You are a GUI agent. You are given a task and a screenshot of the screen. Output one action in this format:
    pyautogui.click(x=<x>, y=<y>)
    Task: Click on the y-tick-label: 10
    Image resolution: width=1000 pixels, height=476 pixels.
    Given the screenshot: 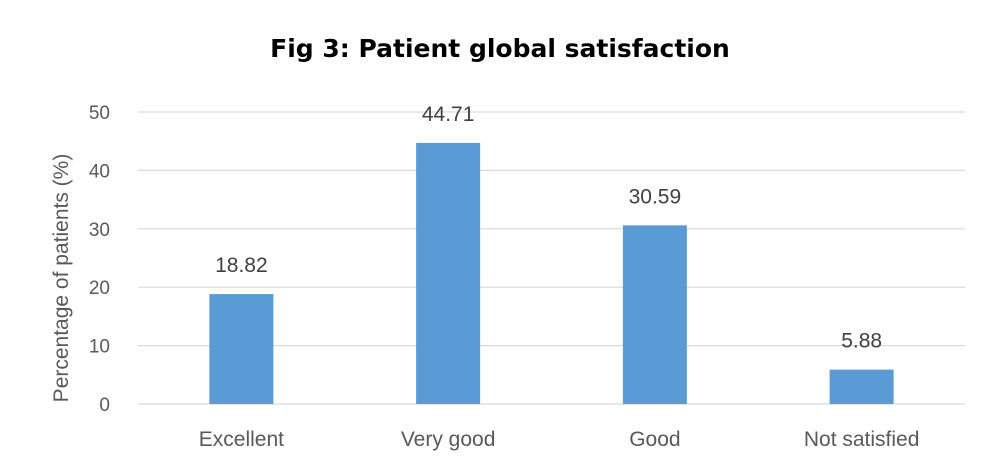 What is the action you would take?
    pyautogui.click(x=99, y=347)
    